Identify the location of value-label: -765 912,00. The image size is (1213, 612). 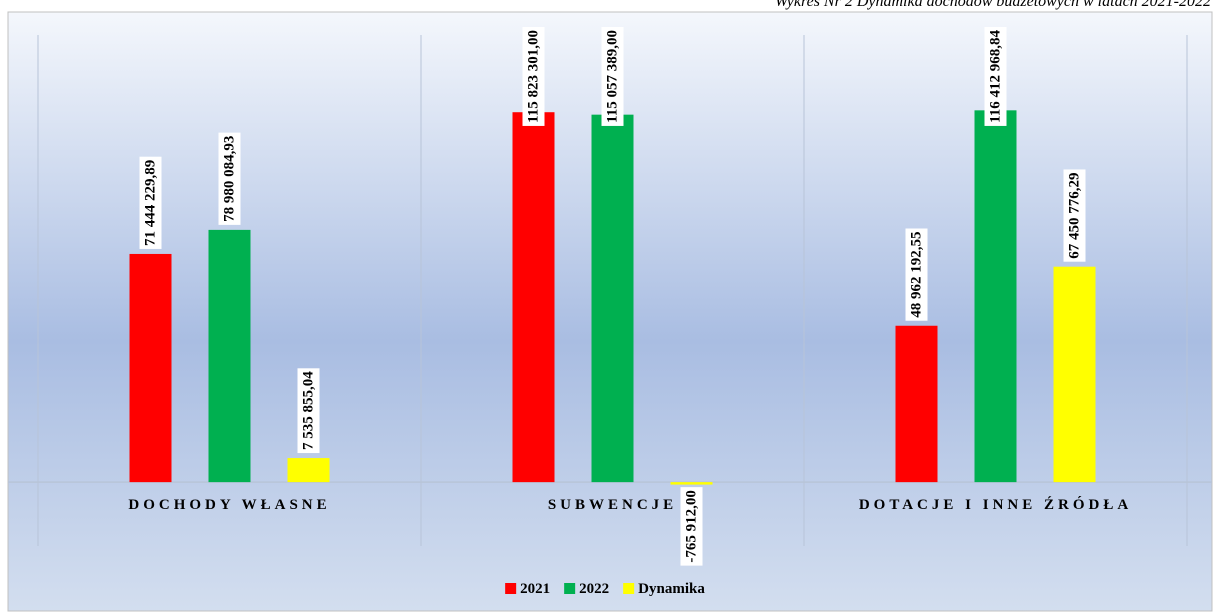
(692, 526).